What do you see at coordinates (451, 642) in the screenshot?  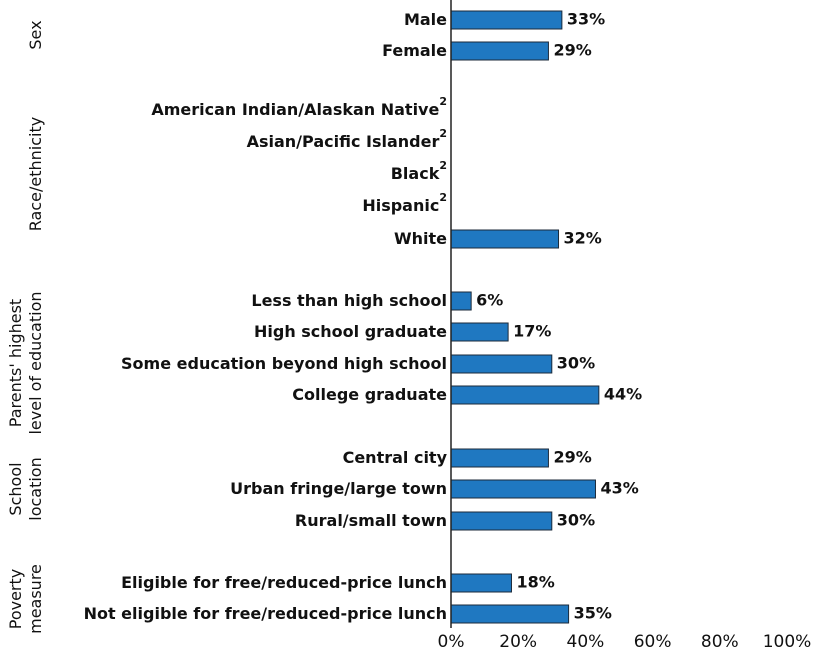 I see `x-tick-label: 0%` at bounding box center [451, 642].